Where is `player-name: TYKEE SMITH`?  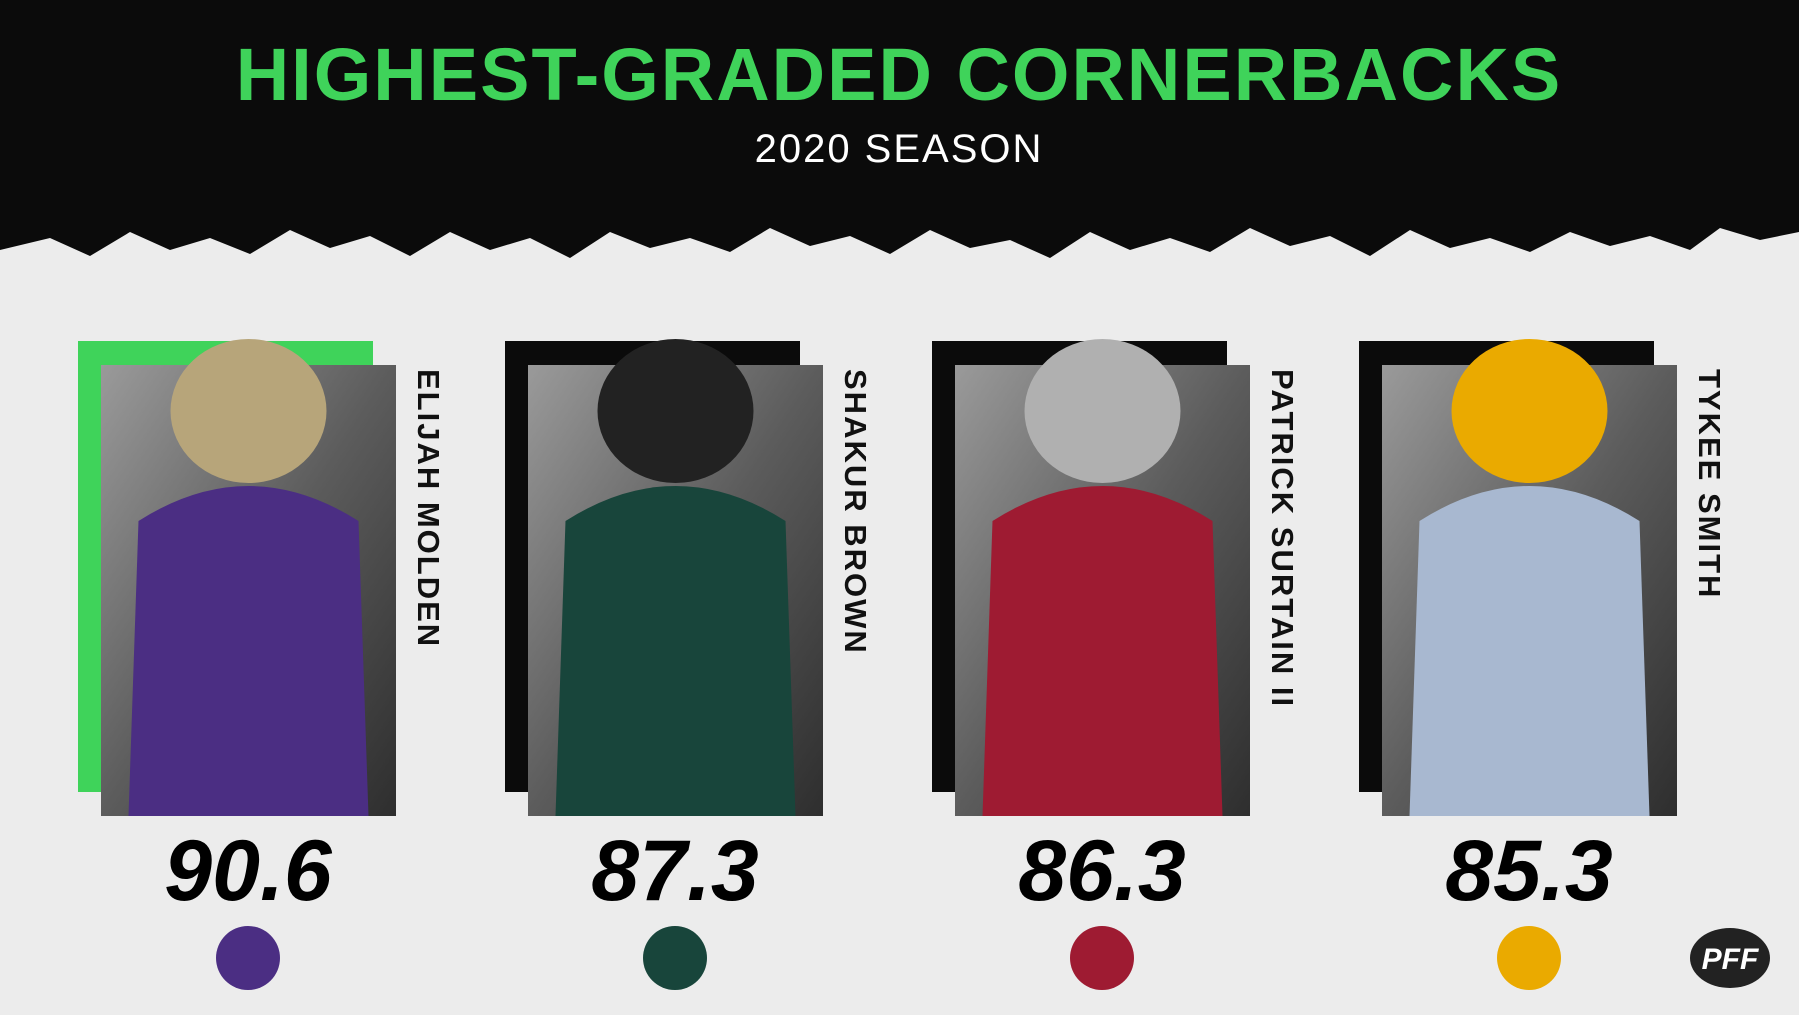
player-name: TYKEE SMITH is located at coordinates (1709, 484).